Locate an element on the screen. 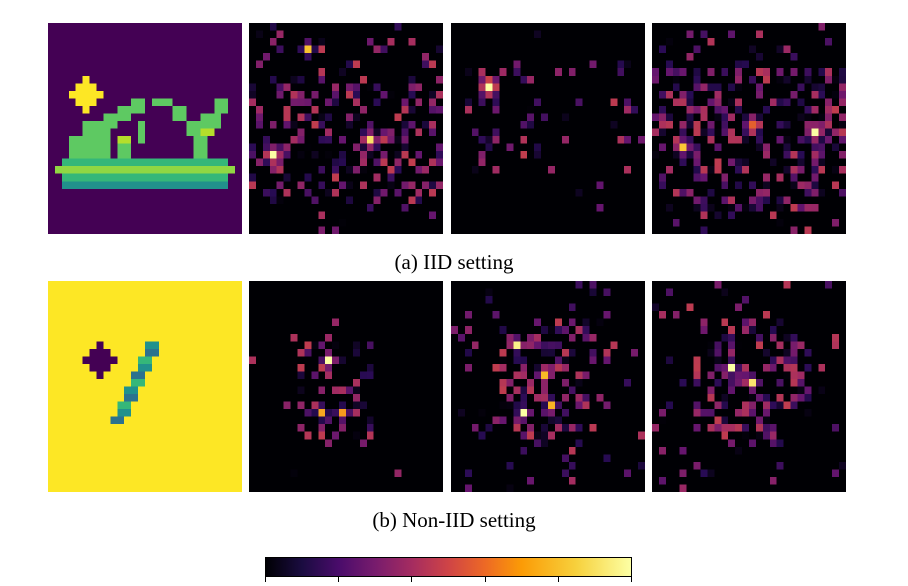 The image size is (908, 586). caption-iid: (a) IID setting is located at coordinates (454, 262).